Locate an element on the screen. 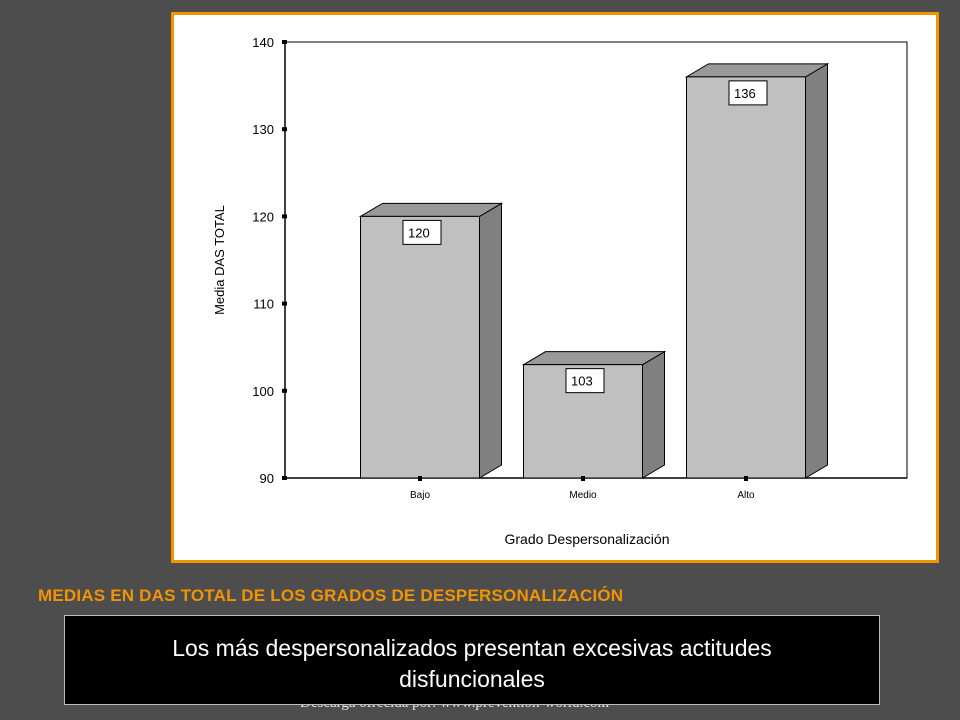 The image size is (960, 720). x-tick-label: Alto is located at coordinates (746, 495).